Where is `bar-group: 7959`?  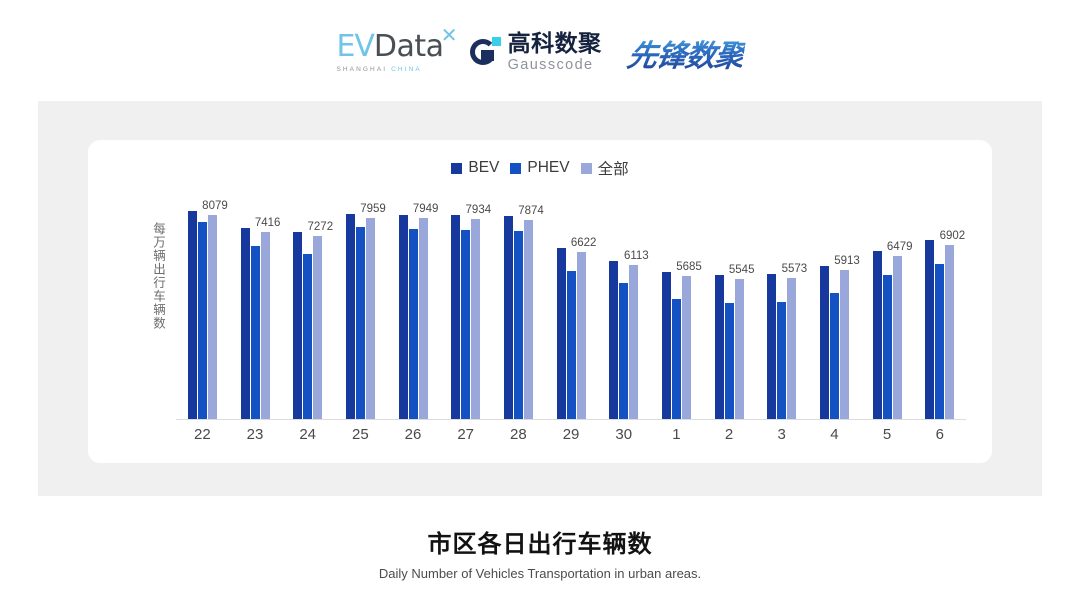
bar-group: 7959 is located at coordinates (360, 310).